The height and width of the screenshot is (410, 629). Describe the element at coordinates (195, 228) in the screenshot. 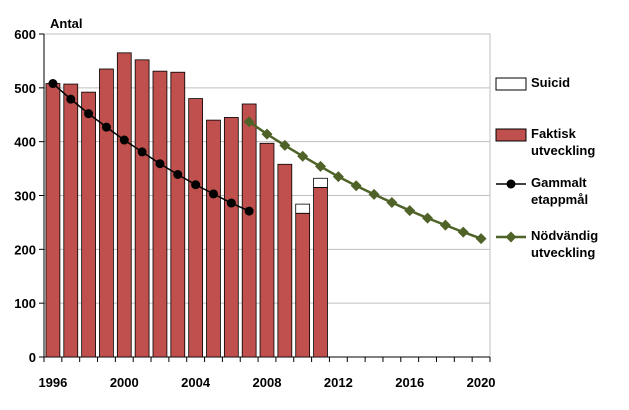

I see `bar-2004` at that location.